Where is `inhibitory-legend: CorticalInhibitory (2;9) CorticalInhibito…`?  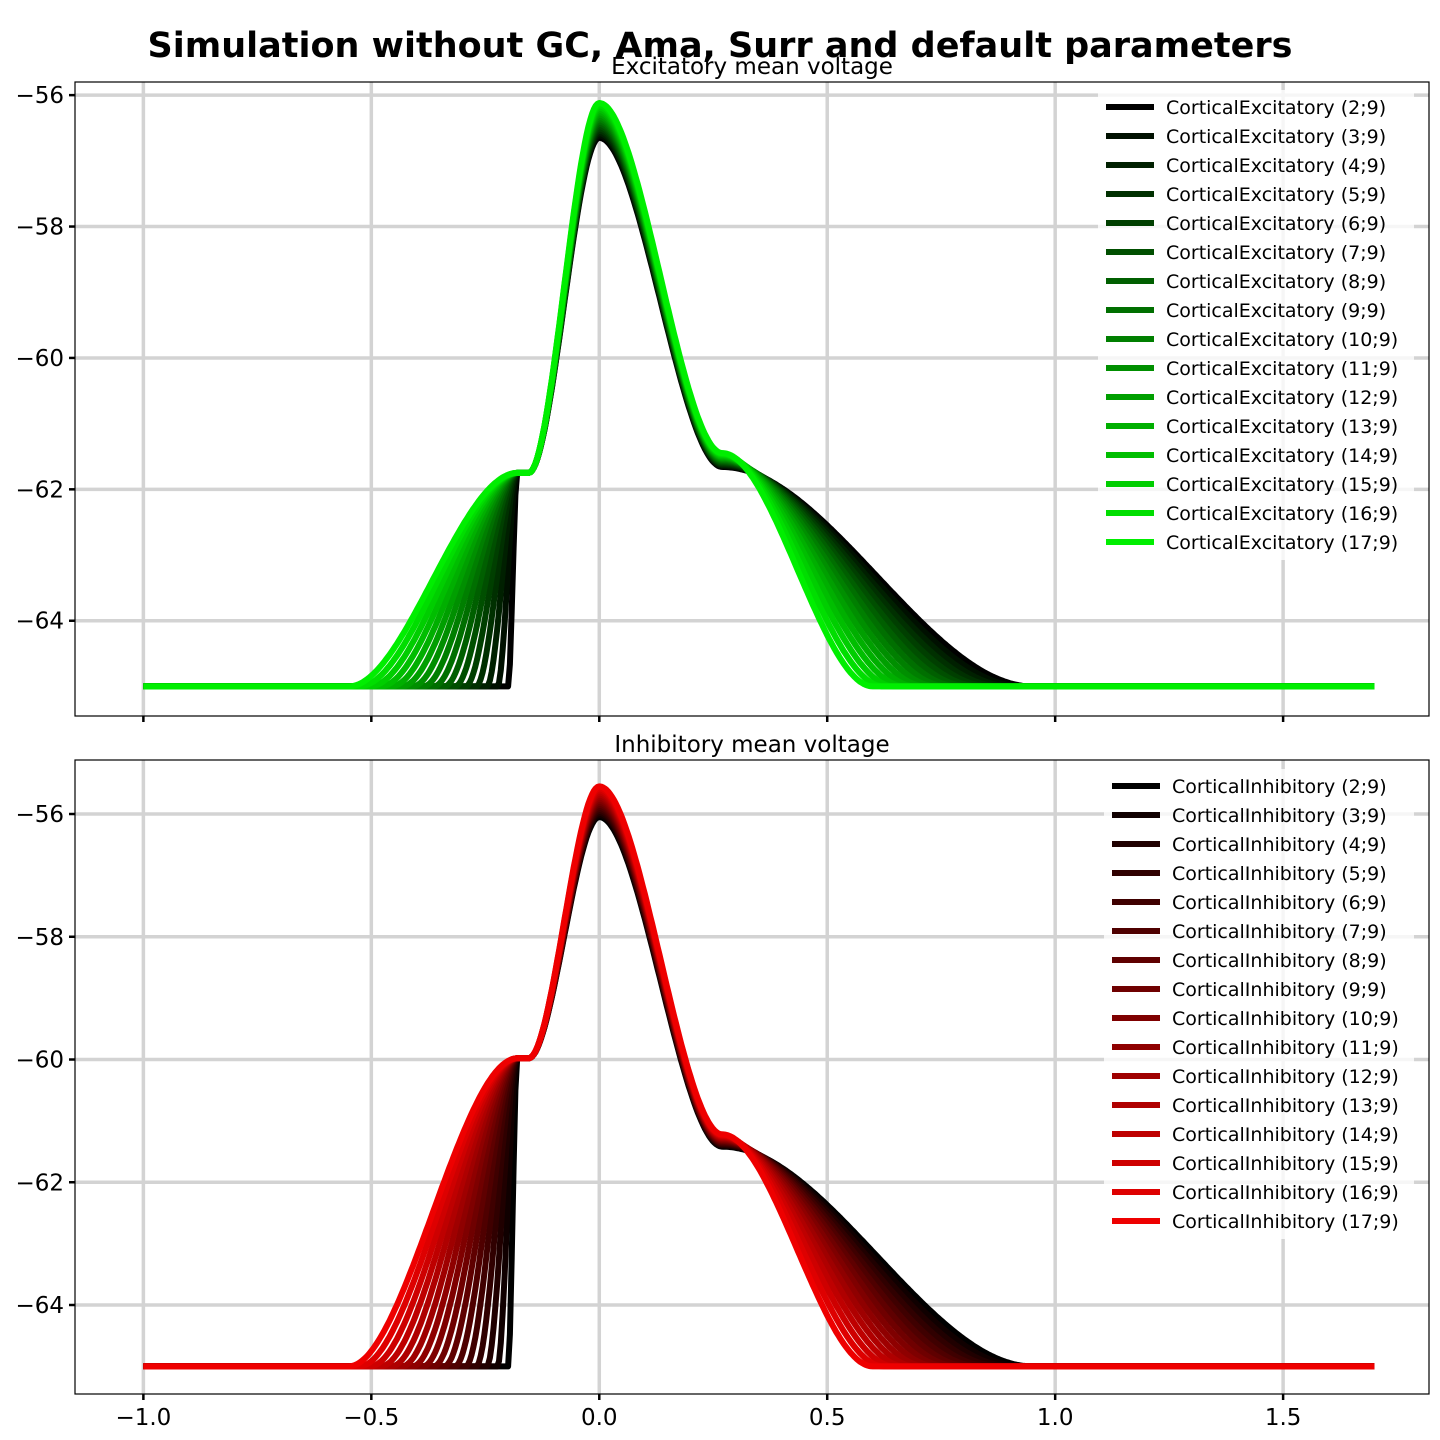
inhibitory-legend: CorticalInhibitory (2;9) CorticalInhibito… is located at coordinates (1259, 1004).